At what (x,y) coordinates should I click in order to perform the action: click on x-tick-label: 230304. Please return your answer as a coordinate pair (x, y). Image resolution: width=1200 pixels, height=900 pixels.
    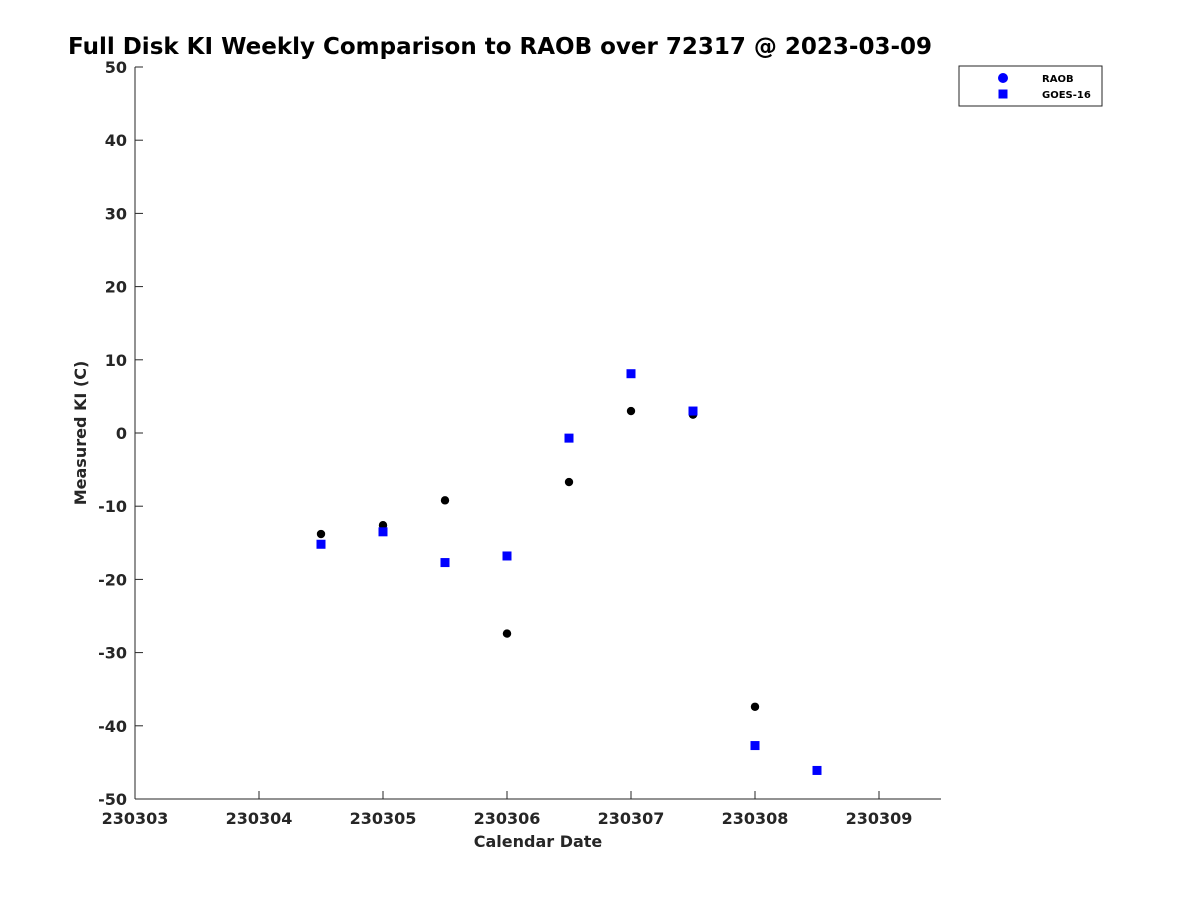
    Looking at the image, I should click on (259, 818).